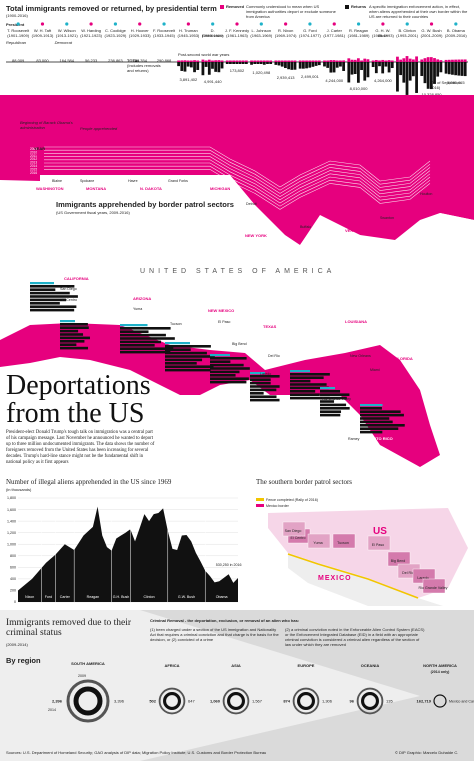 The image size is (474, 761). What do you see at coordinates (164, 30) in the screenshot?
I see `president-label: F. Roosevelt` at bounding box center [164, 30].